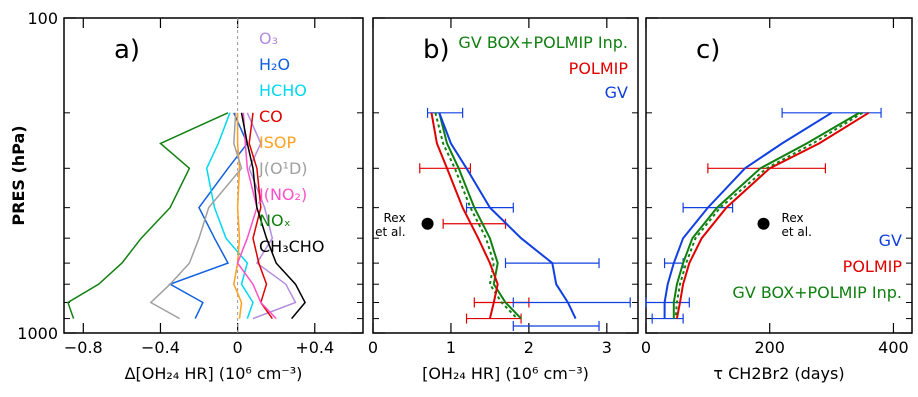 The width and height of the screenshot is (918, 397). What do you see at coordinates (83, 347) in the screenshot?
I see `x-tick-label: −0.8` at bounding box center [83, 347].